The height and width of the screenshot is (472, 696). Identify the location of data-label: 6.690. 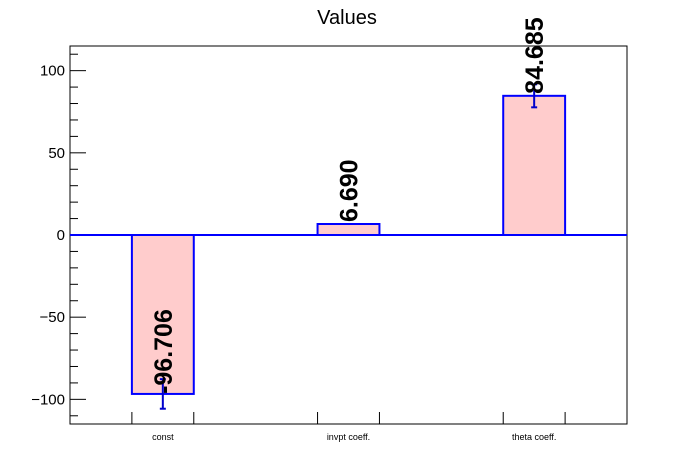
(350, 190).